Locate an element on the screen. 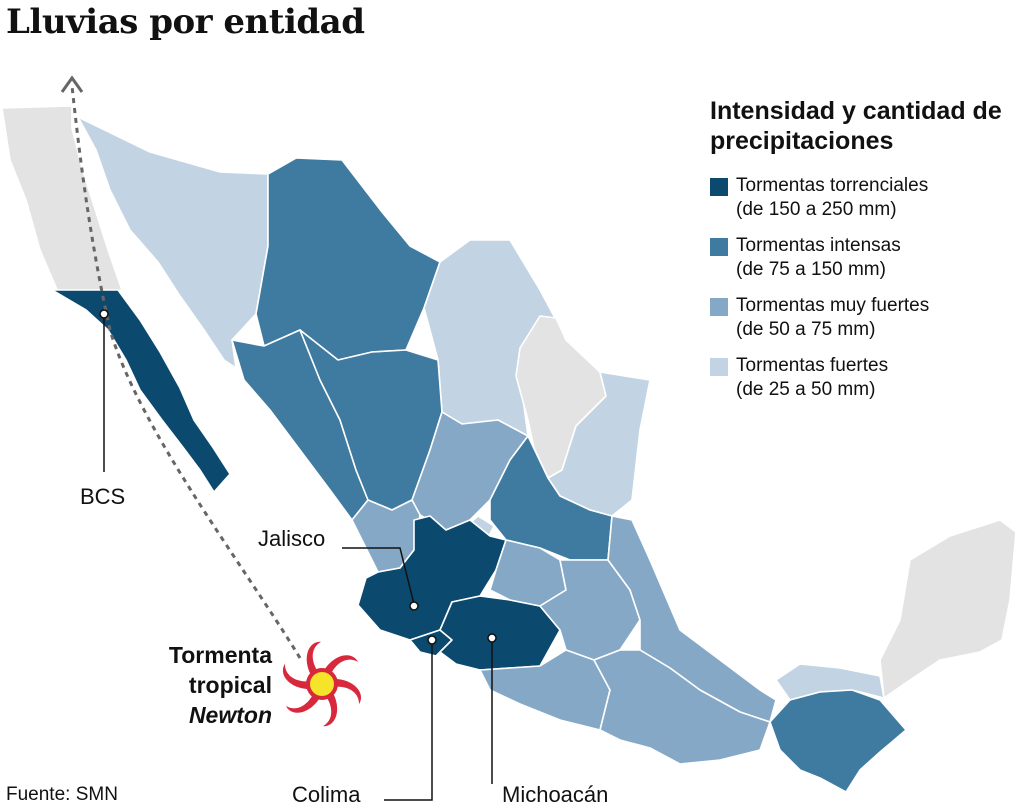 Image resolution: width=1024 pixels, height=810 pixels. bcs-label: BCS is located at coordinates (103, 496).